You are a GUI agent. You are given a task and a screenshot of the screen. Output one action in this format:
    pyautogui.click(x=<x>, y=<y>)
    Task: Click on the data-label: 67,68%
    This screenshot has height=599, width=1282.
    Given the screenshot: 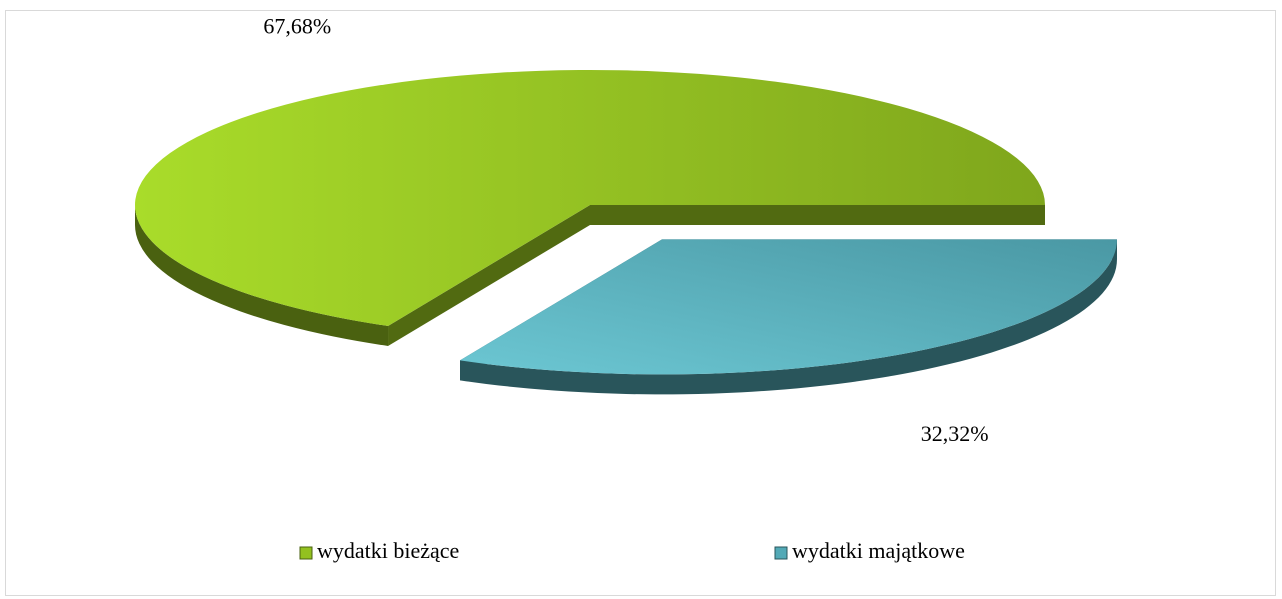 What is the action you would take?
    pyautogui.click(x=297, y=26)
    